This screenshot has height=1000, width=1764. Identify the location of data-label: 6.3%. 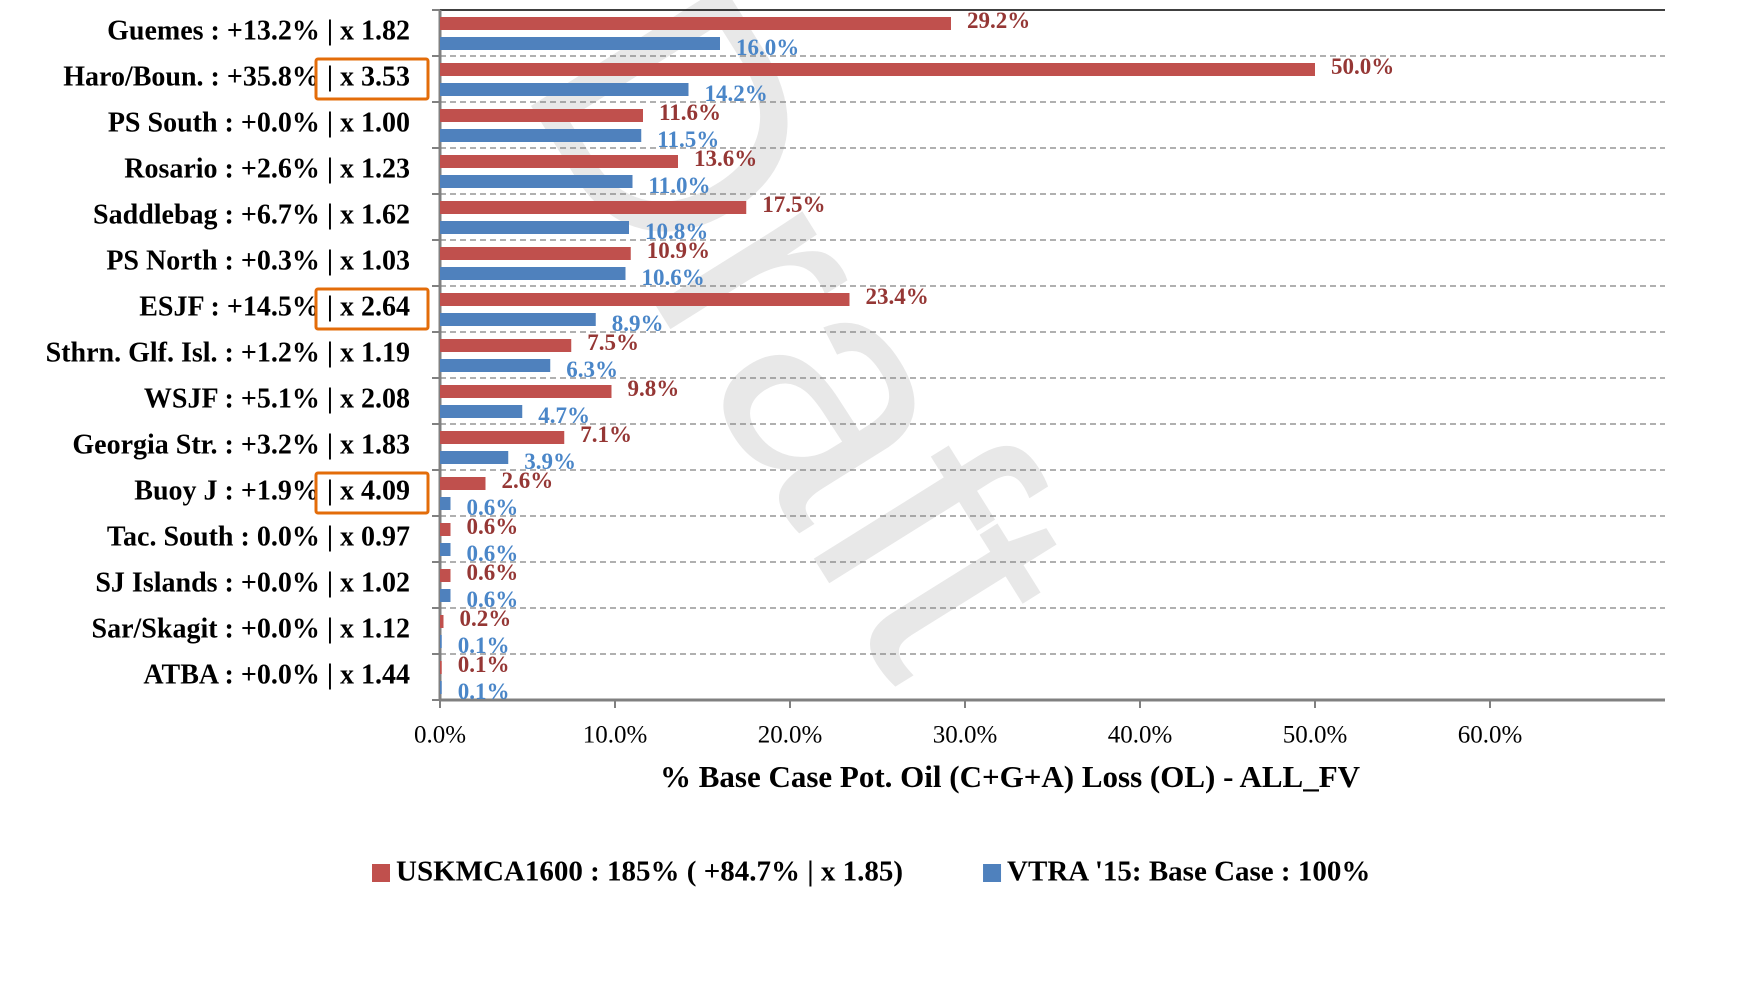
(592, 369).